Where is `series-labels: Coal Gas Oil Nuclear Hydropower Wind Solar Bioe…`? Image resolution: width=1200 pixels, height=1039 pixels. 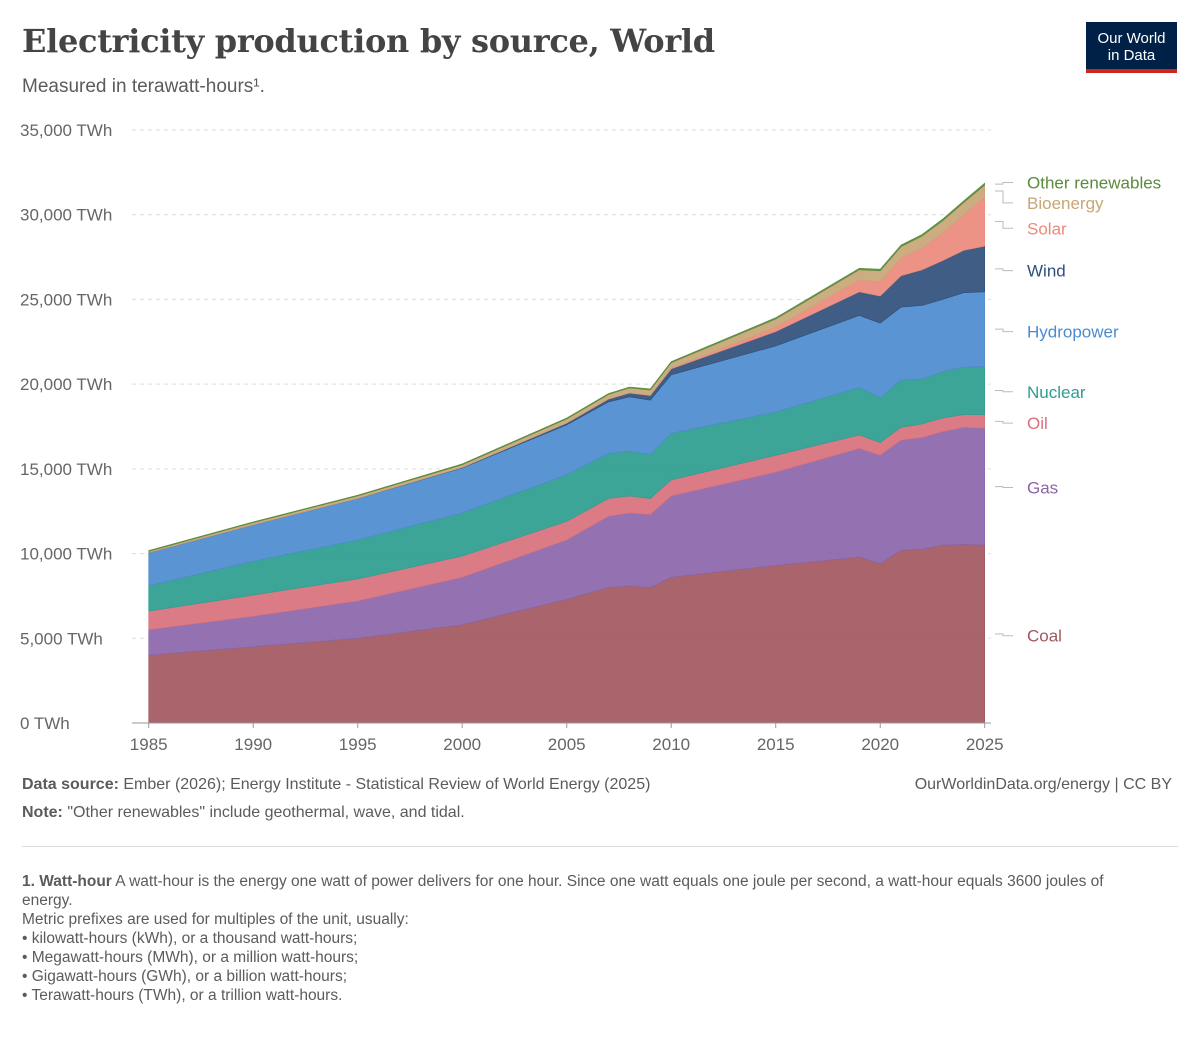
series-labels: Coal Gas Oil Nuclear Hydropower Wind Solar Bioe… is located at coordinates (1078, 410).